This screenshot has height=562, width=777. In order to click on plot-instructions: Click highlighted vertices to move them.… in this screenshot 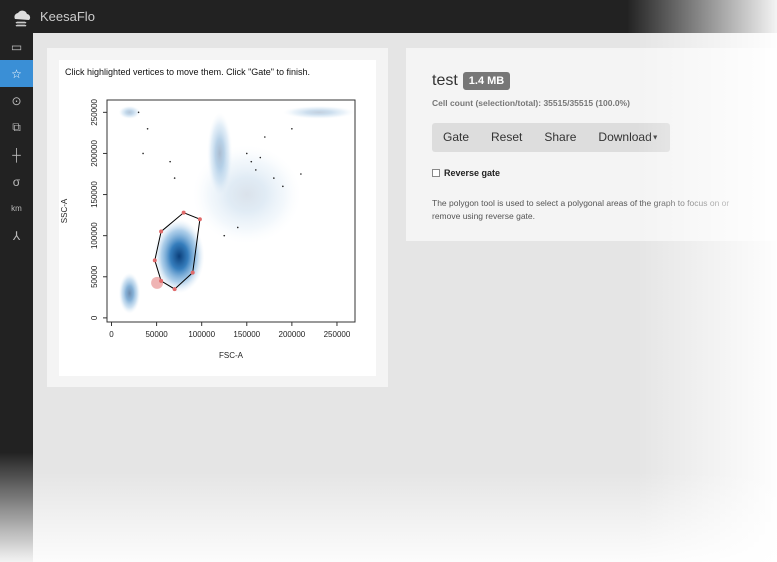, I will do `click(187, 72)`.